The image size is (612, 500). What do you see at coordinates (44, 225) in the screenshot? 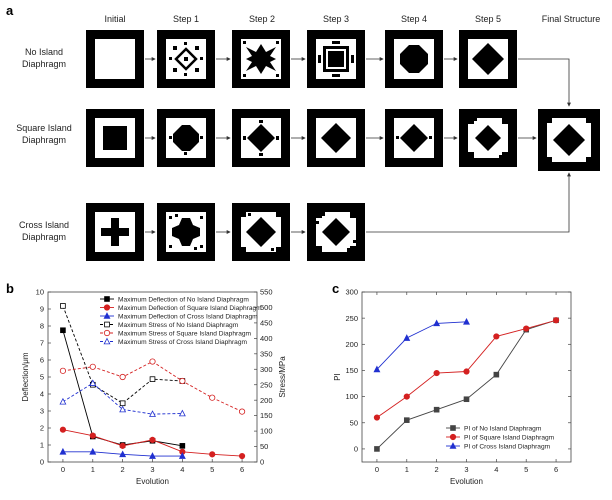
I see `row-label-cross-island-1: Cross Island` at bounding box center [44, 225].